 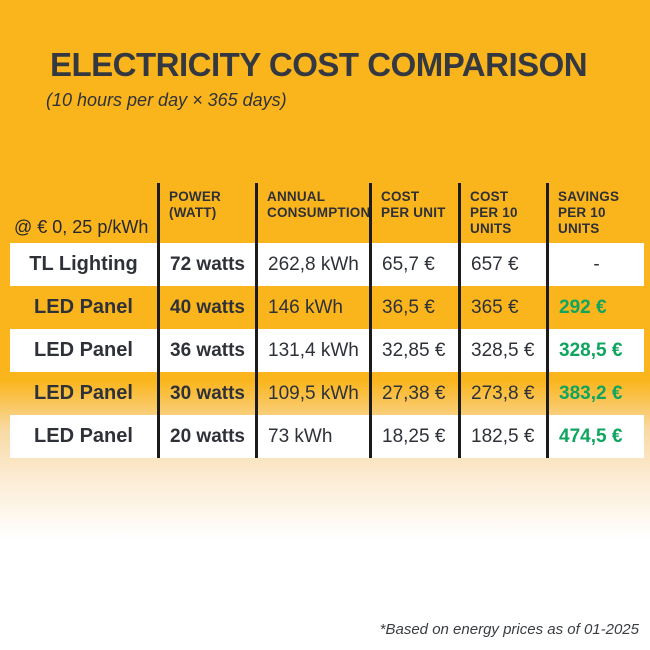 I want to click on cell-annual-consumption: 73 kWh, so click(x=312, y=436).